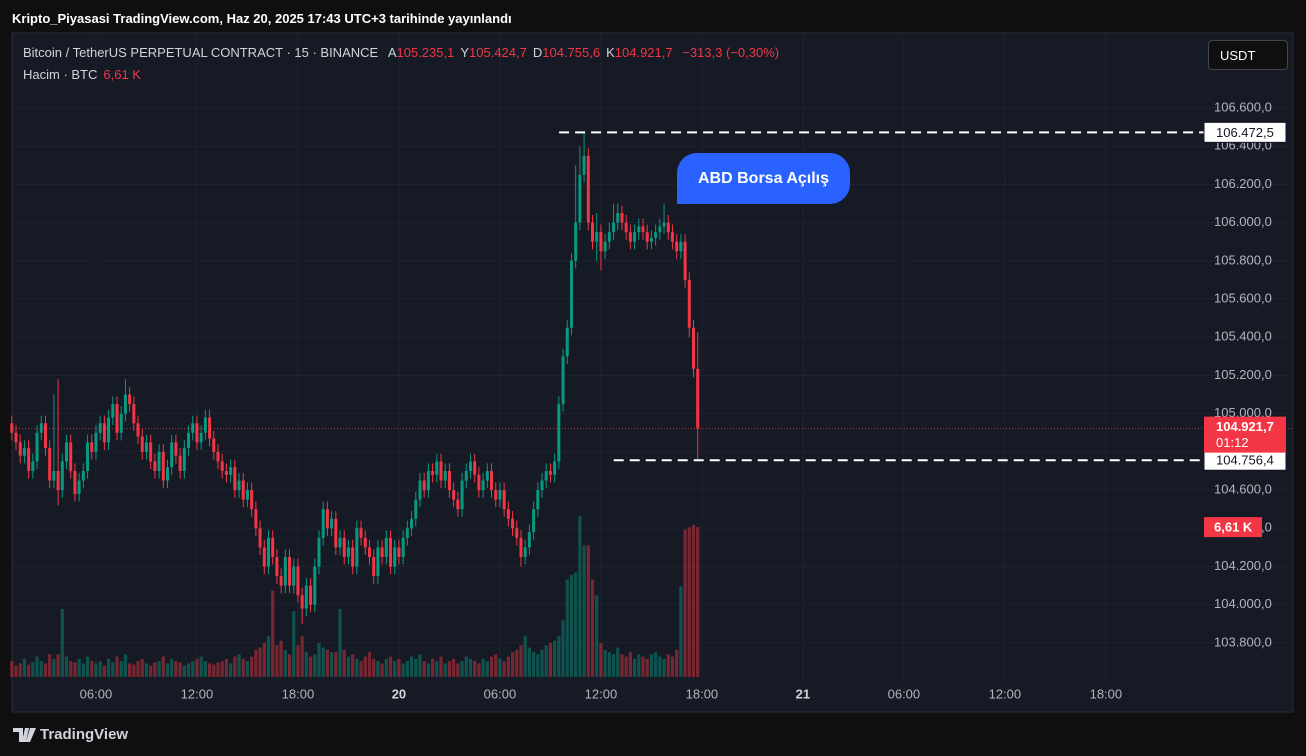 Image resolution: width=1306 pixels, height=756 pixels. I want to click on x-tick-label: 18:00, so click(702, 693).